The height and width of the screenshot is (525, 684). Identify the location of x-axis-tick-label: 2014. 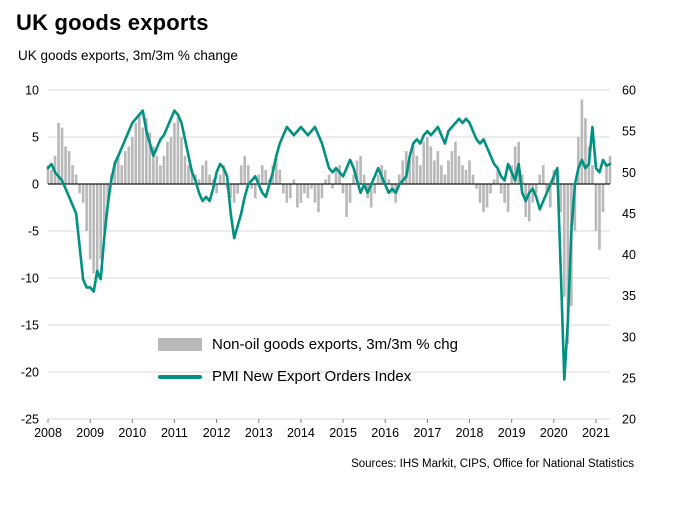
(301, 433).